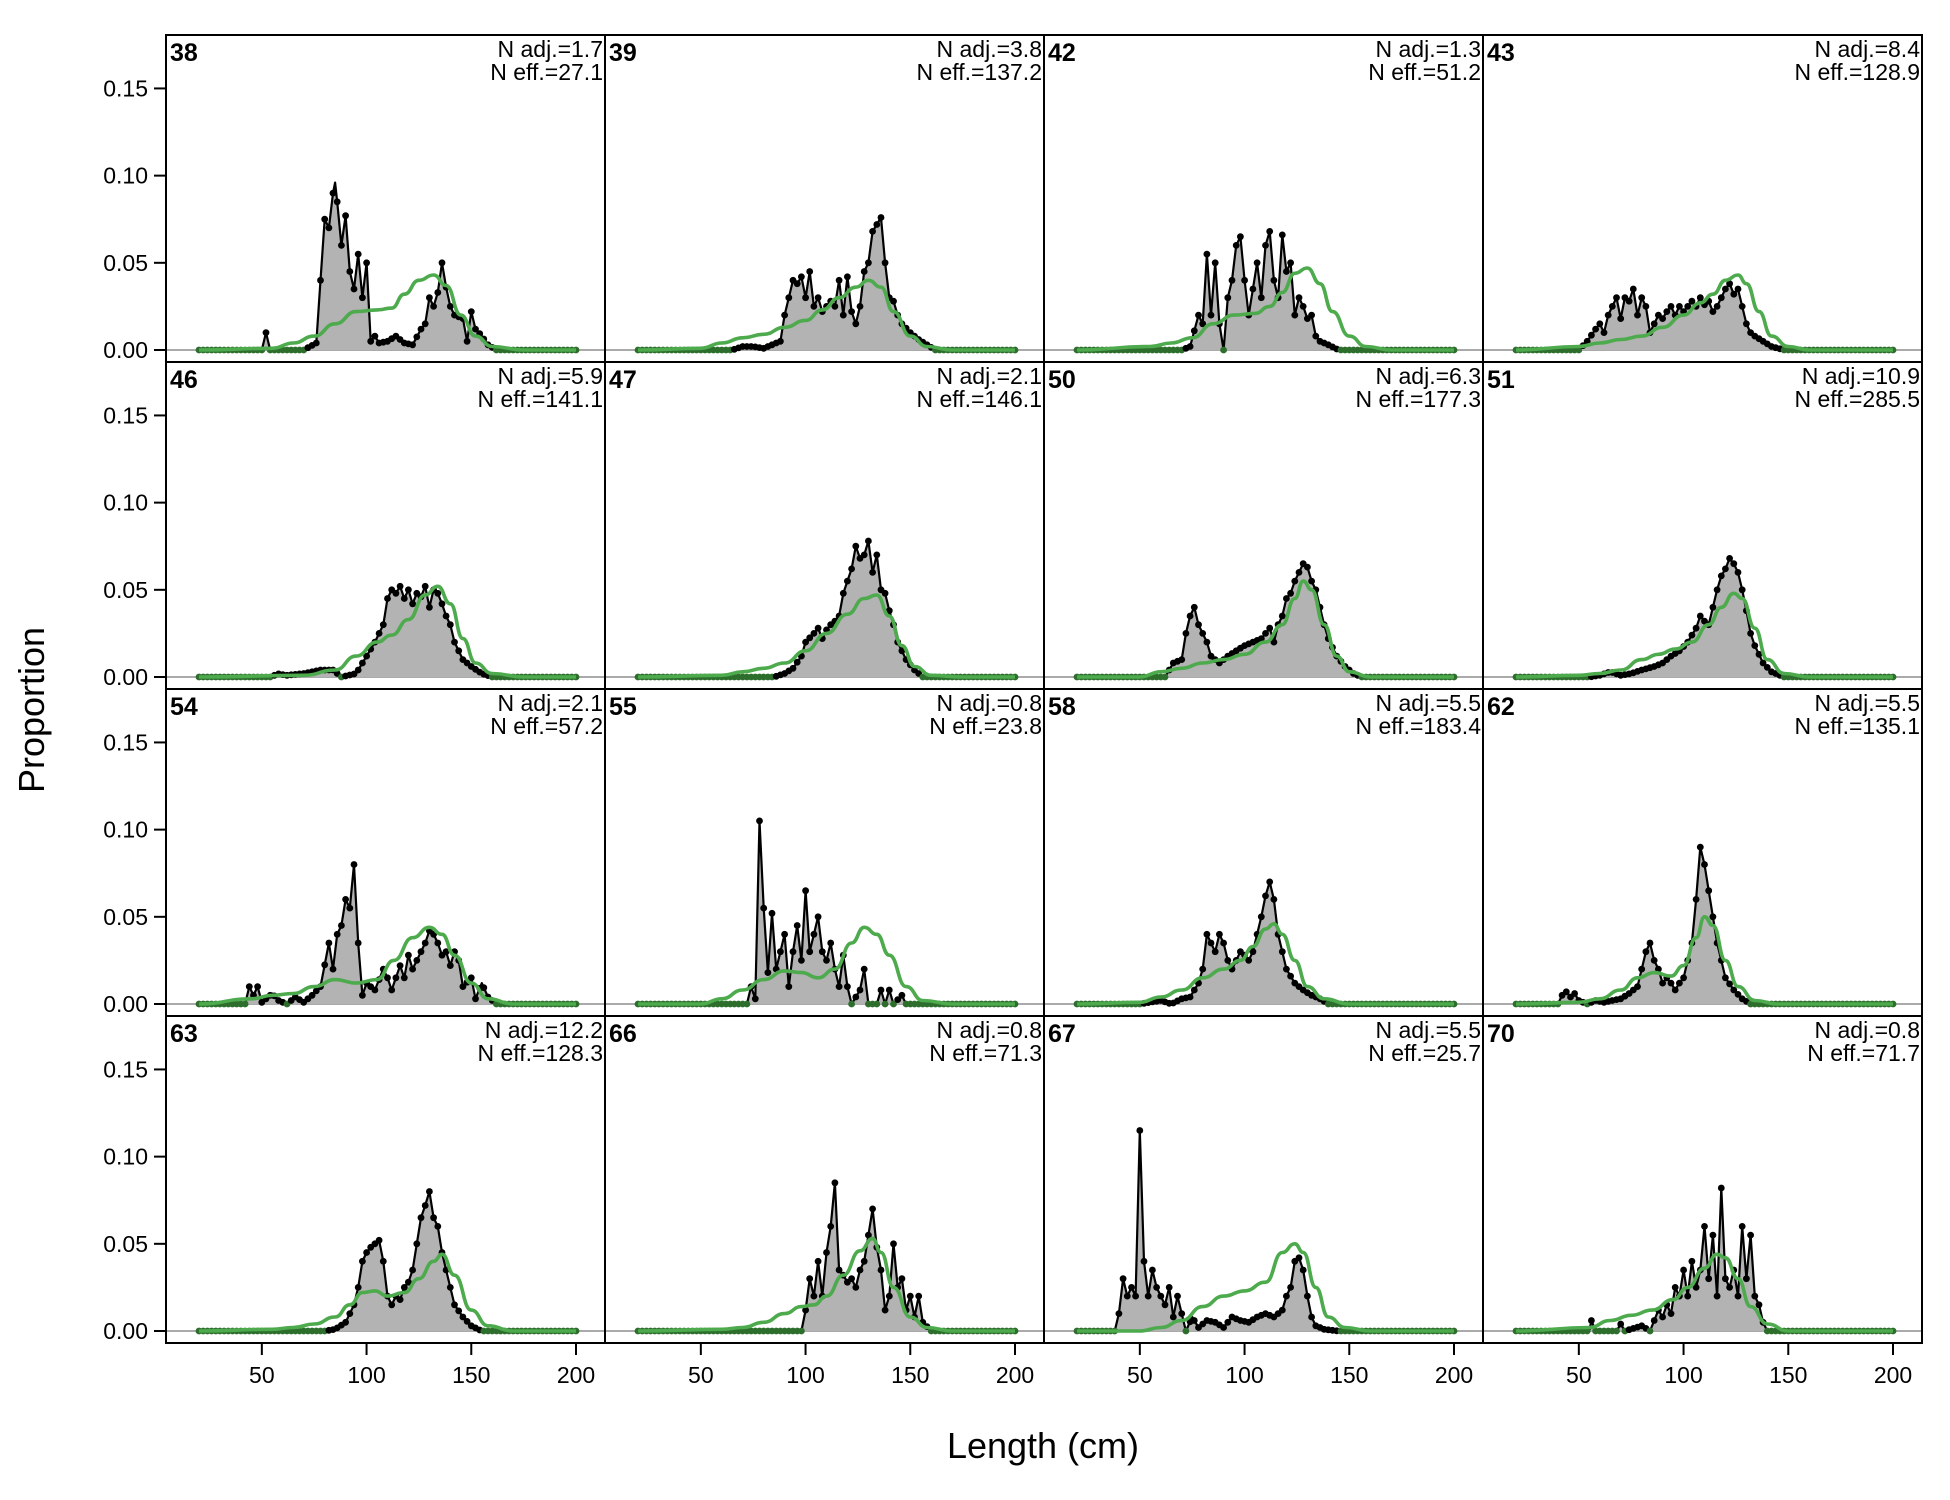 The image size is (1950, 1500). I want to click on n-eff-label: N eff.=25.7, so click(1424, 1053).